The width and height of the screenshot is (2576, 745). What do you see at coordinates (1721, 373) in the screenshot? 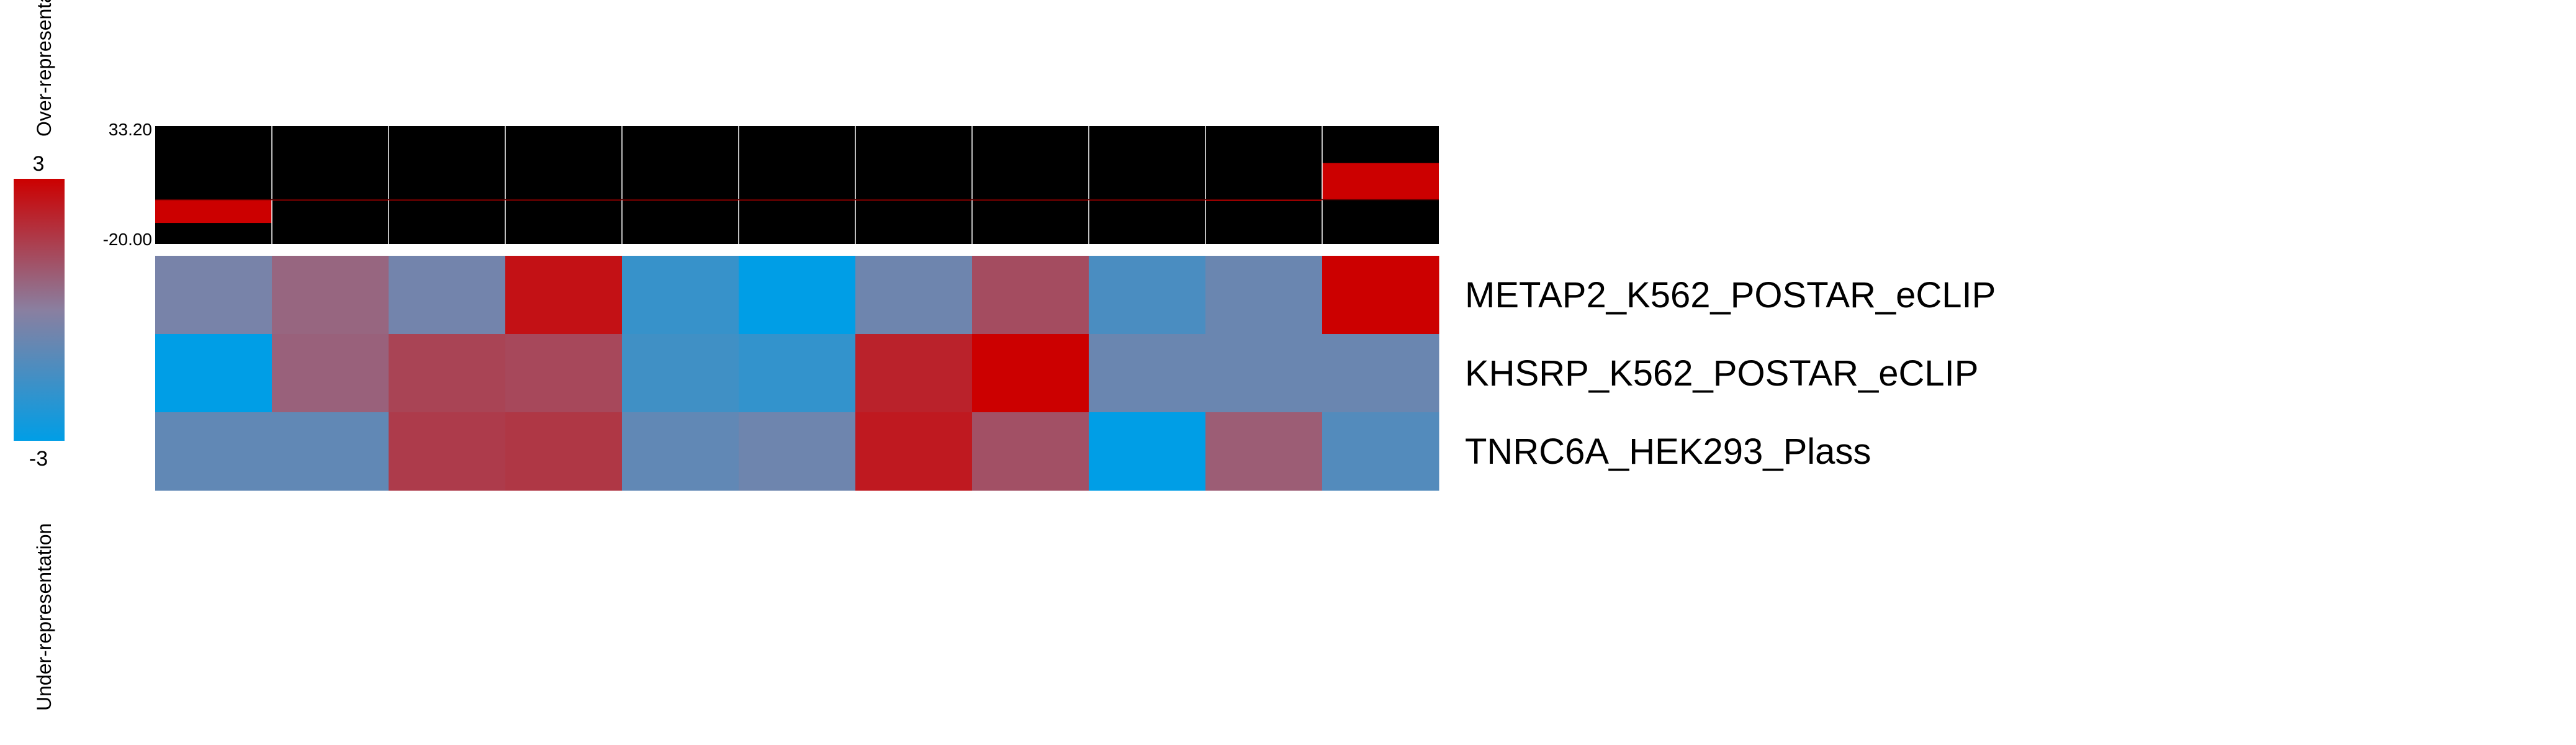
I see `row-label: KHSRP_K562_POSTAR_eCLIP` at bounding box center [1721, 373].